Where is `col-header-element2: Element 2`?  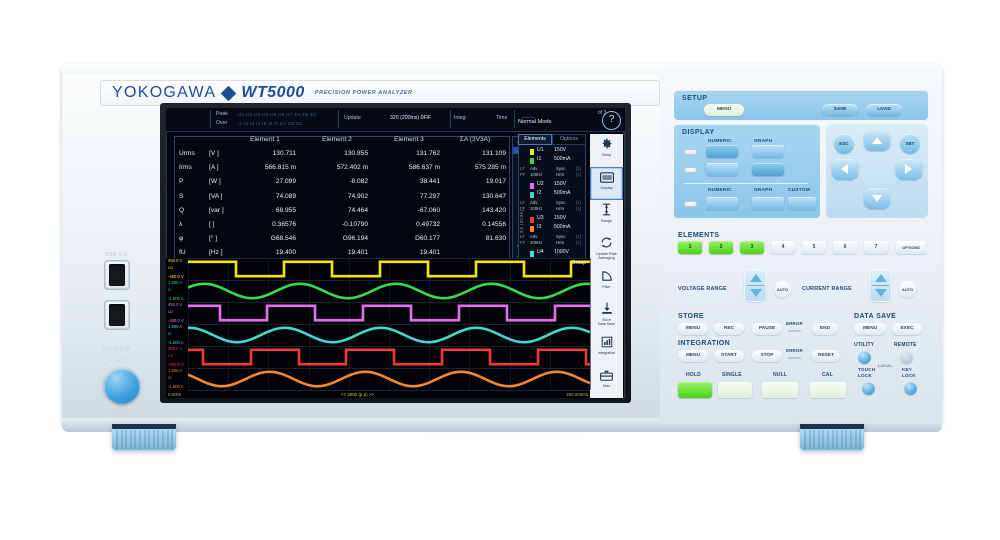 col-header-element2: Element 2 is located at coordinates (337, 139).